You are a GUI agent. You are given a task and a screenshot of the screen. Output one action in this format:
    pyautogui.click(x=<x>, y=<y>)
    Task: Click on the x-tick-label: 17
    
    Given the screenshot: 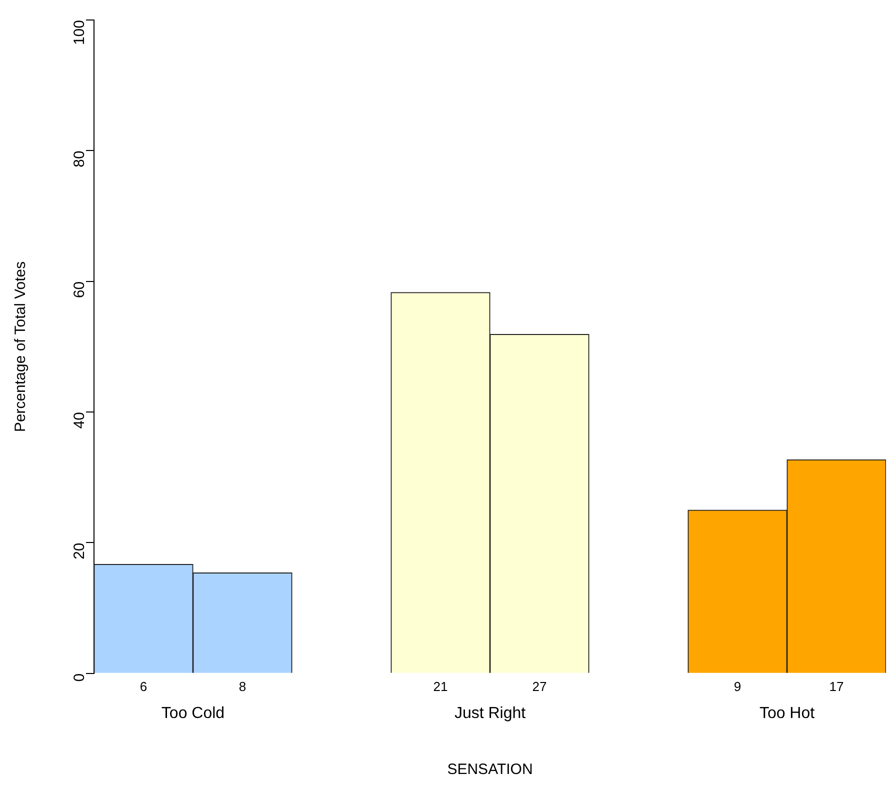 What is the action you would take?
    pyautogui.click(x=836, y=686)
    